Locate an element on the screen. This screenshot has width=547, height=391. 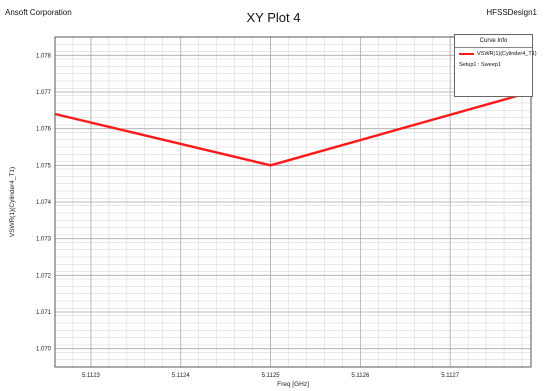
company-name: Ansoft Corporation is located at coordinates (38, 12).